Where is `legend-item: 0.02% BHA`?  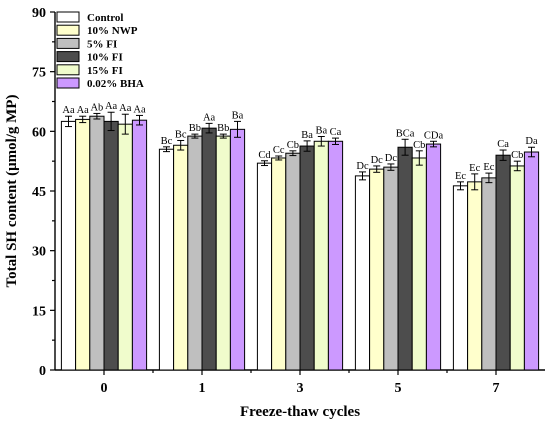
legend-item: 0.02% BHA is located at coordinates (100, 83).